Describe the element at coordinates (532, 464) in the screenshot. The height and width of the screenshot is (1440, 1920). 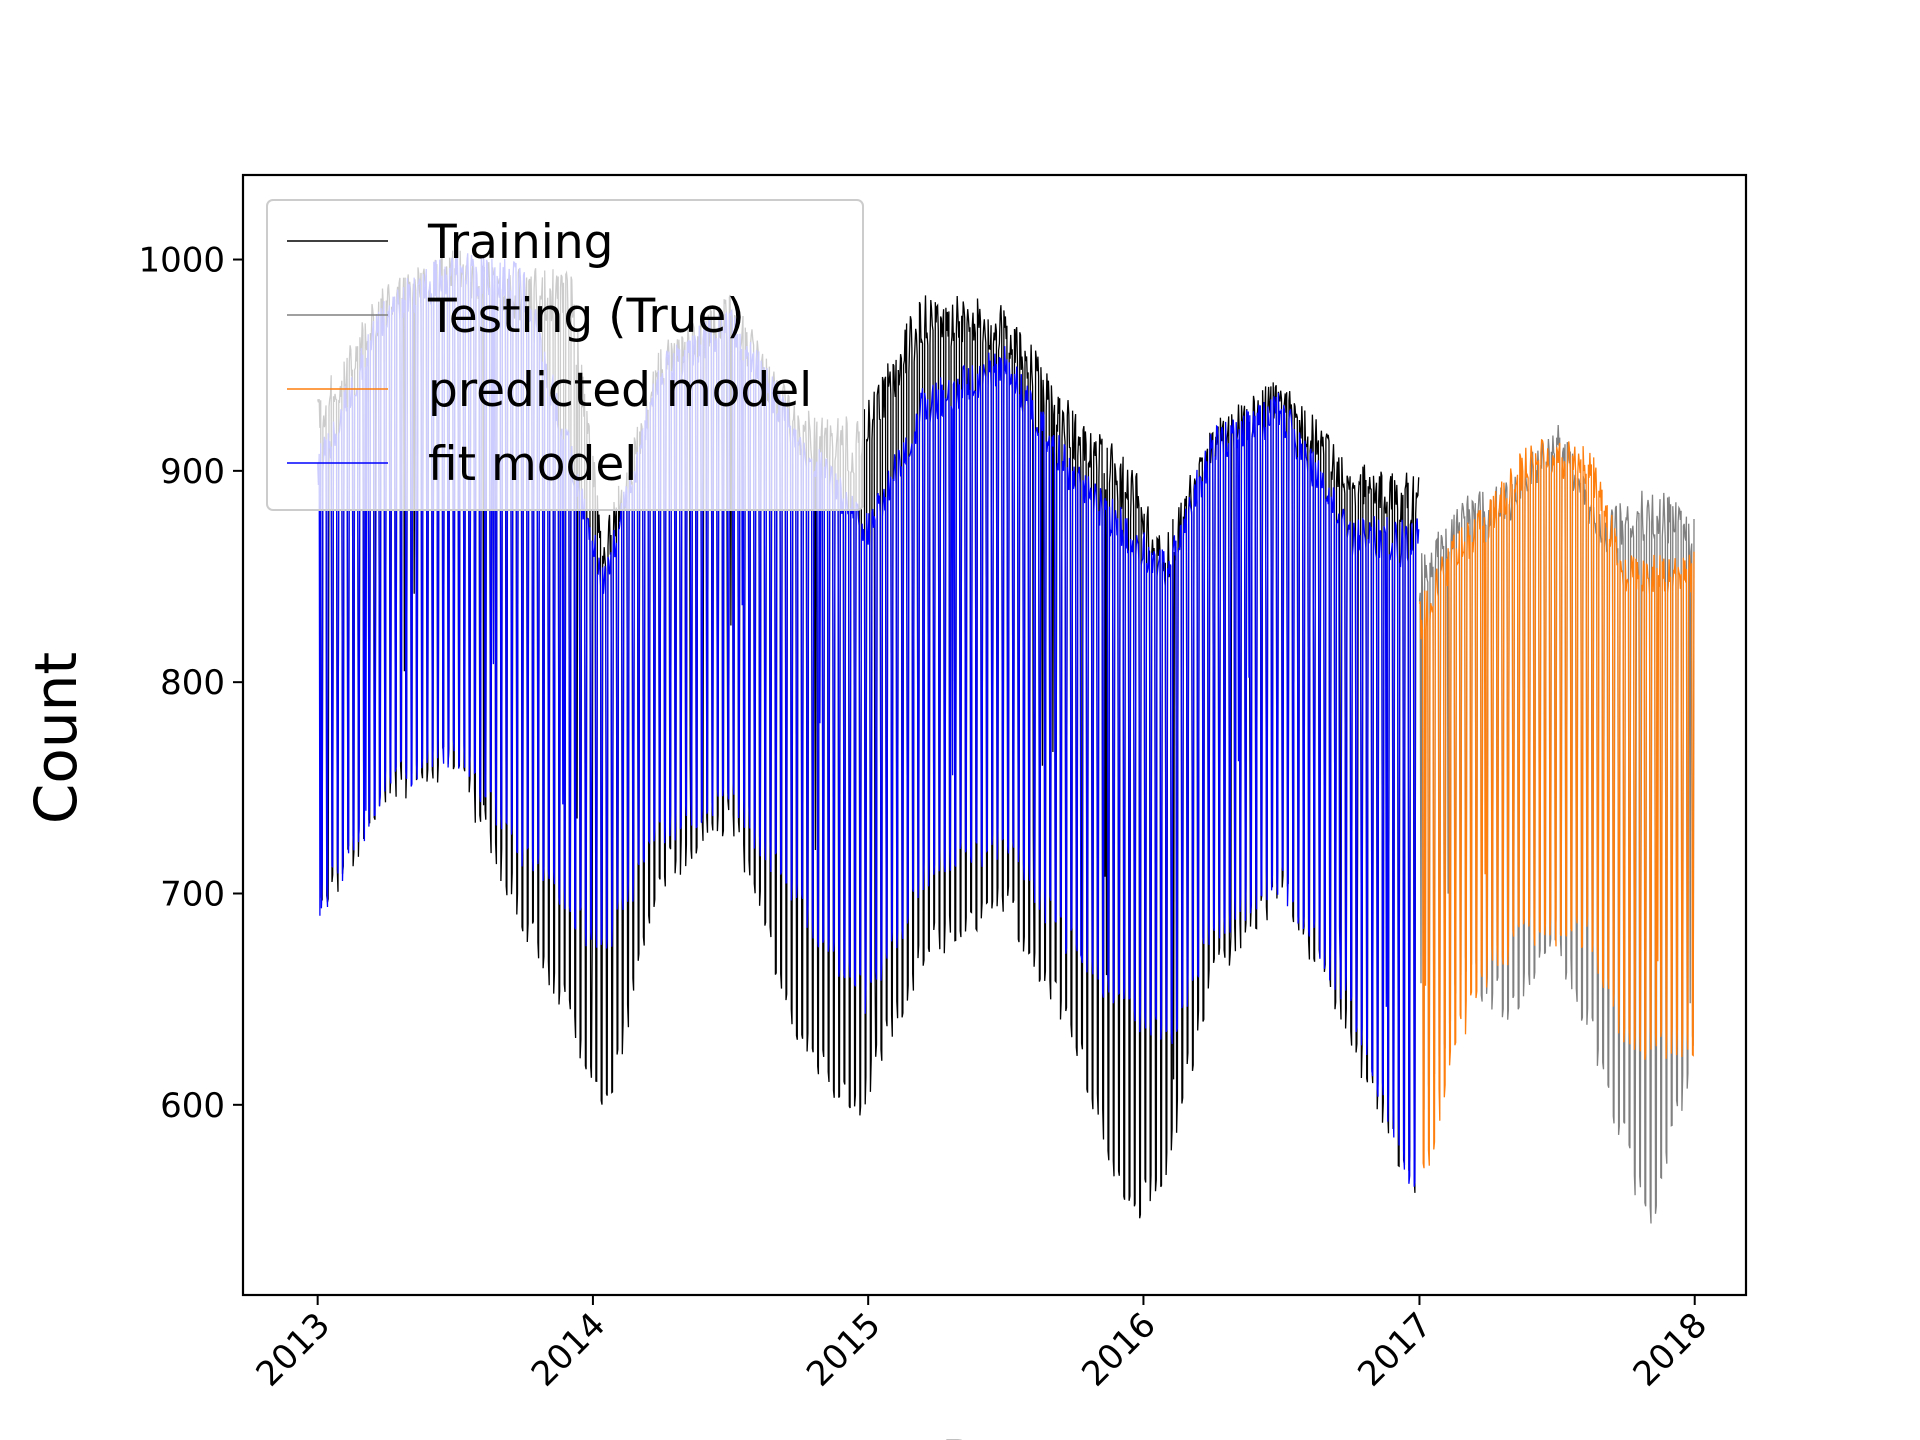
I see `legend-label: fit model` at that location.